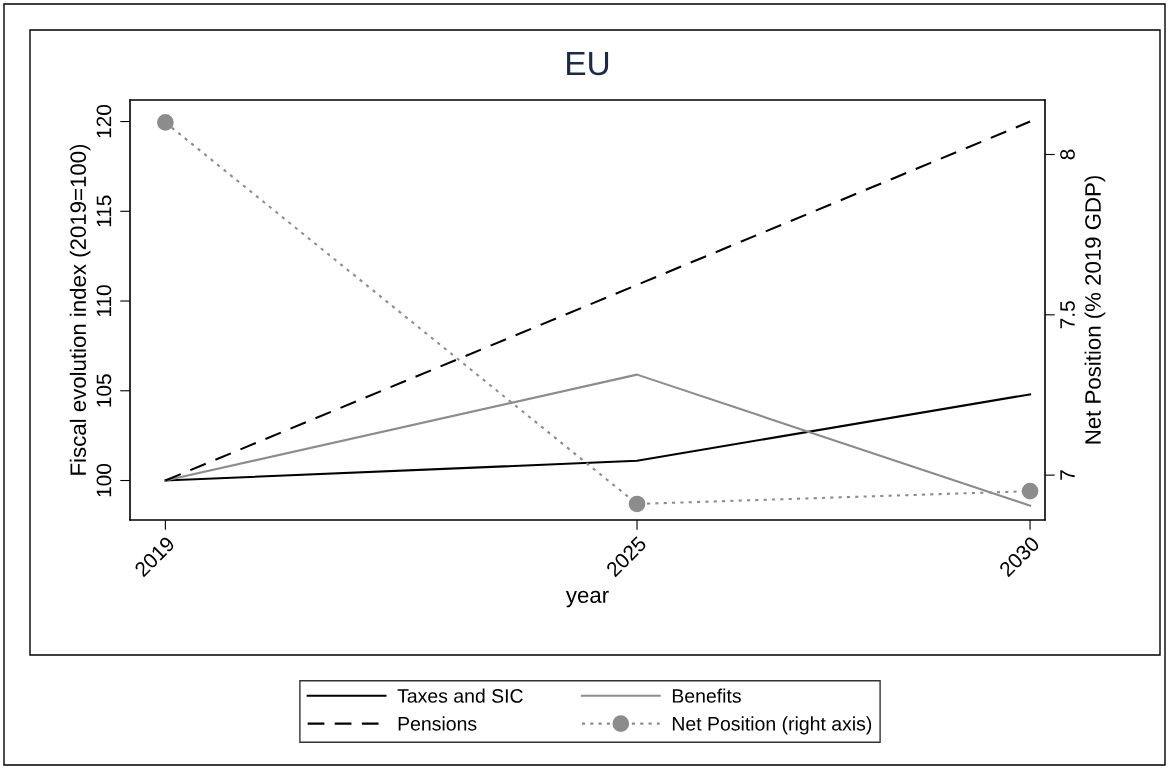 This screenshot has width=1169, height=769. I want to click on y-tick-label: 100, so click(104, 480).